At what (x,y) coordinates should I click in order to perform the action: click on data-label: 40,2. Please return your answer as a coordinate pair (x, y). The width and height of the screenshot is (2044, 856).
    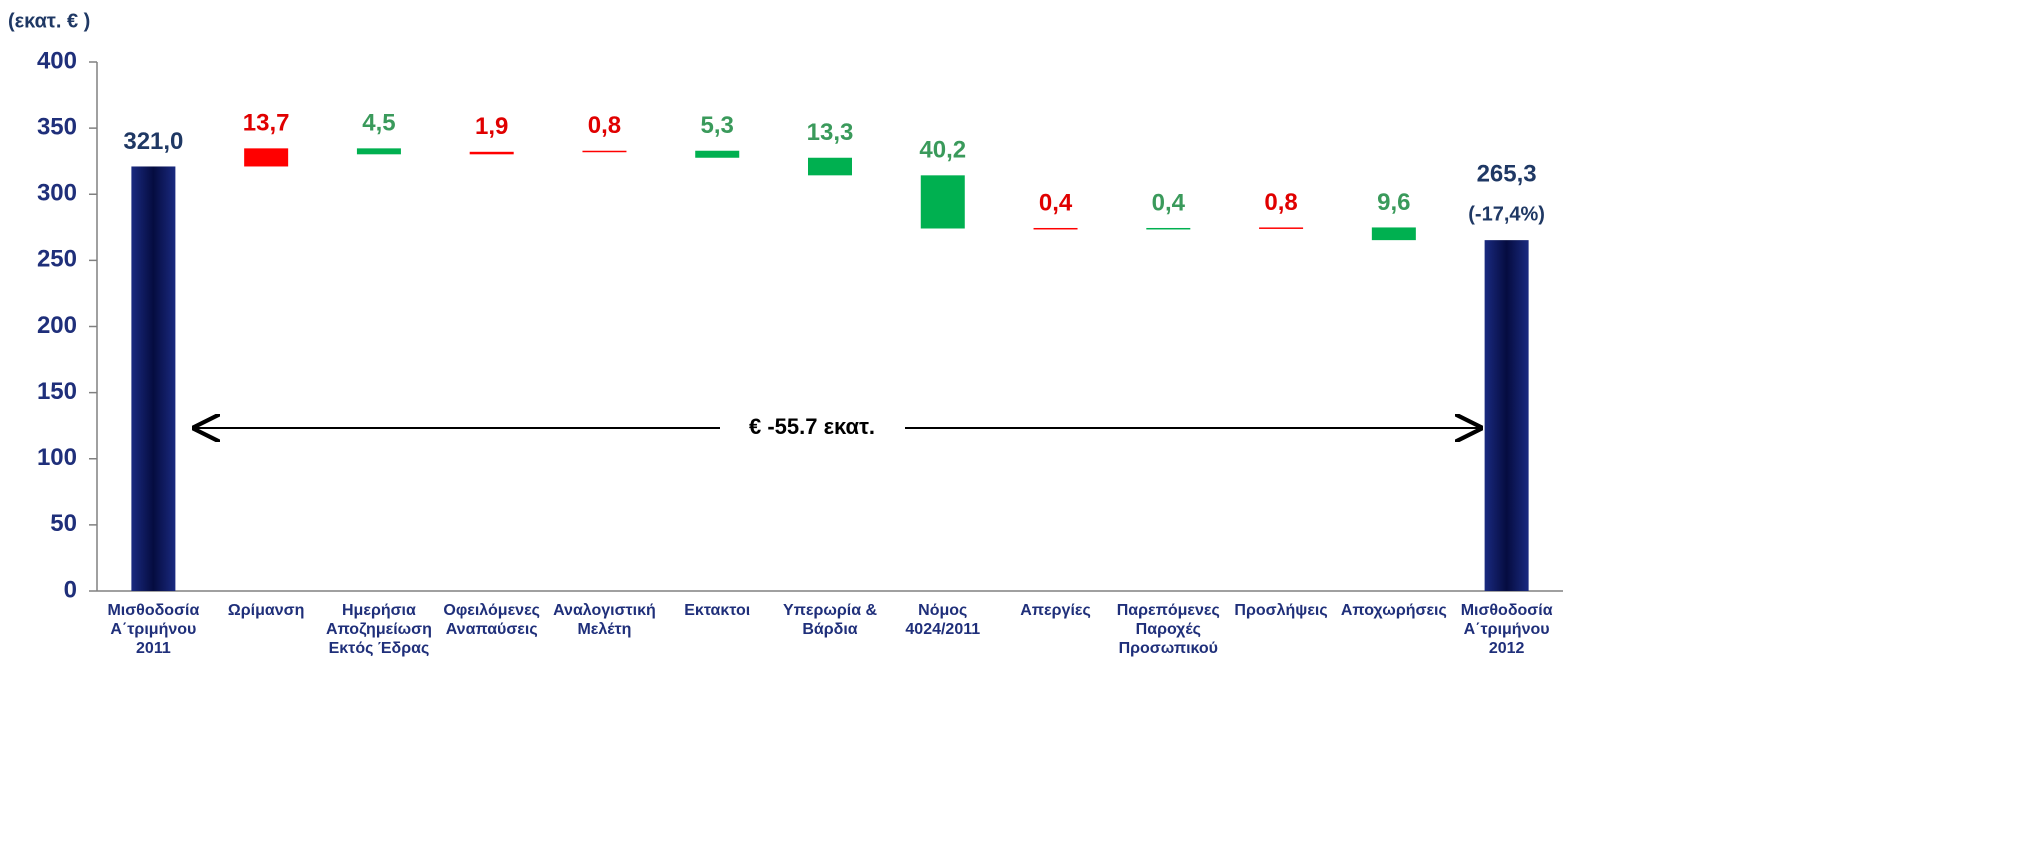
    Looking at the image, I should click on (942, 150).